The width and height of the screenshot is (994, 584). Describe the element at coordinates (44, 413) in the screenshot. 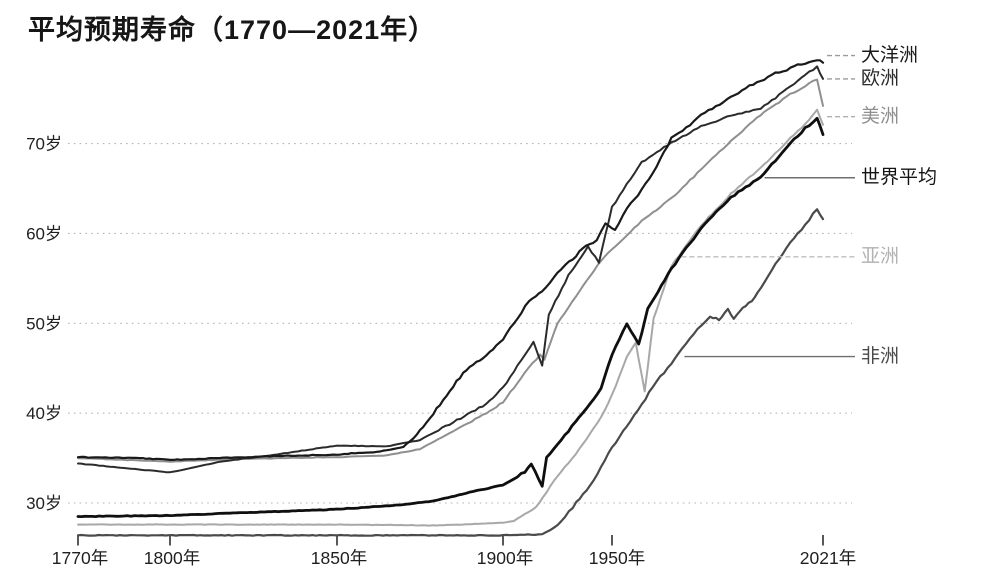

I see `y-tick-label: 40岁` at that location.